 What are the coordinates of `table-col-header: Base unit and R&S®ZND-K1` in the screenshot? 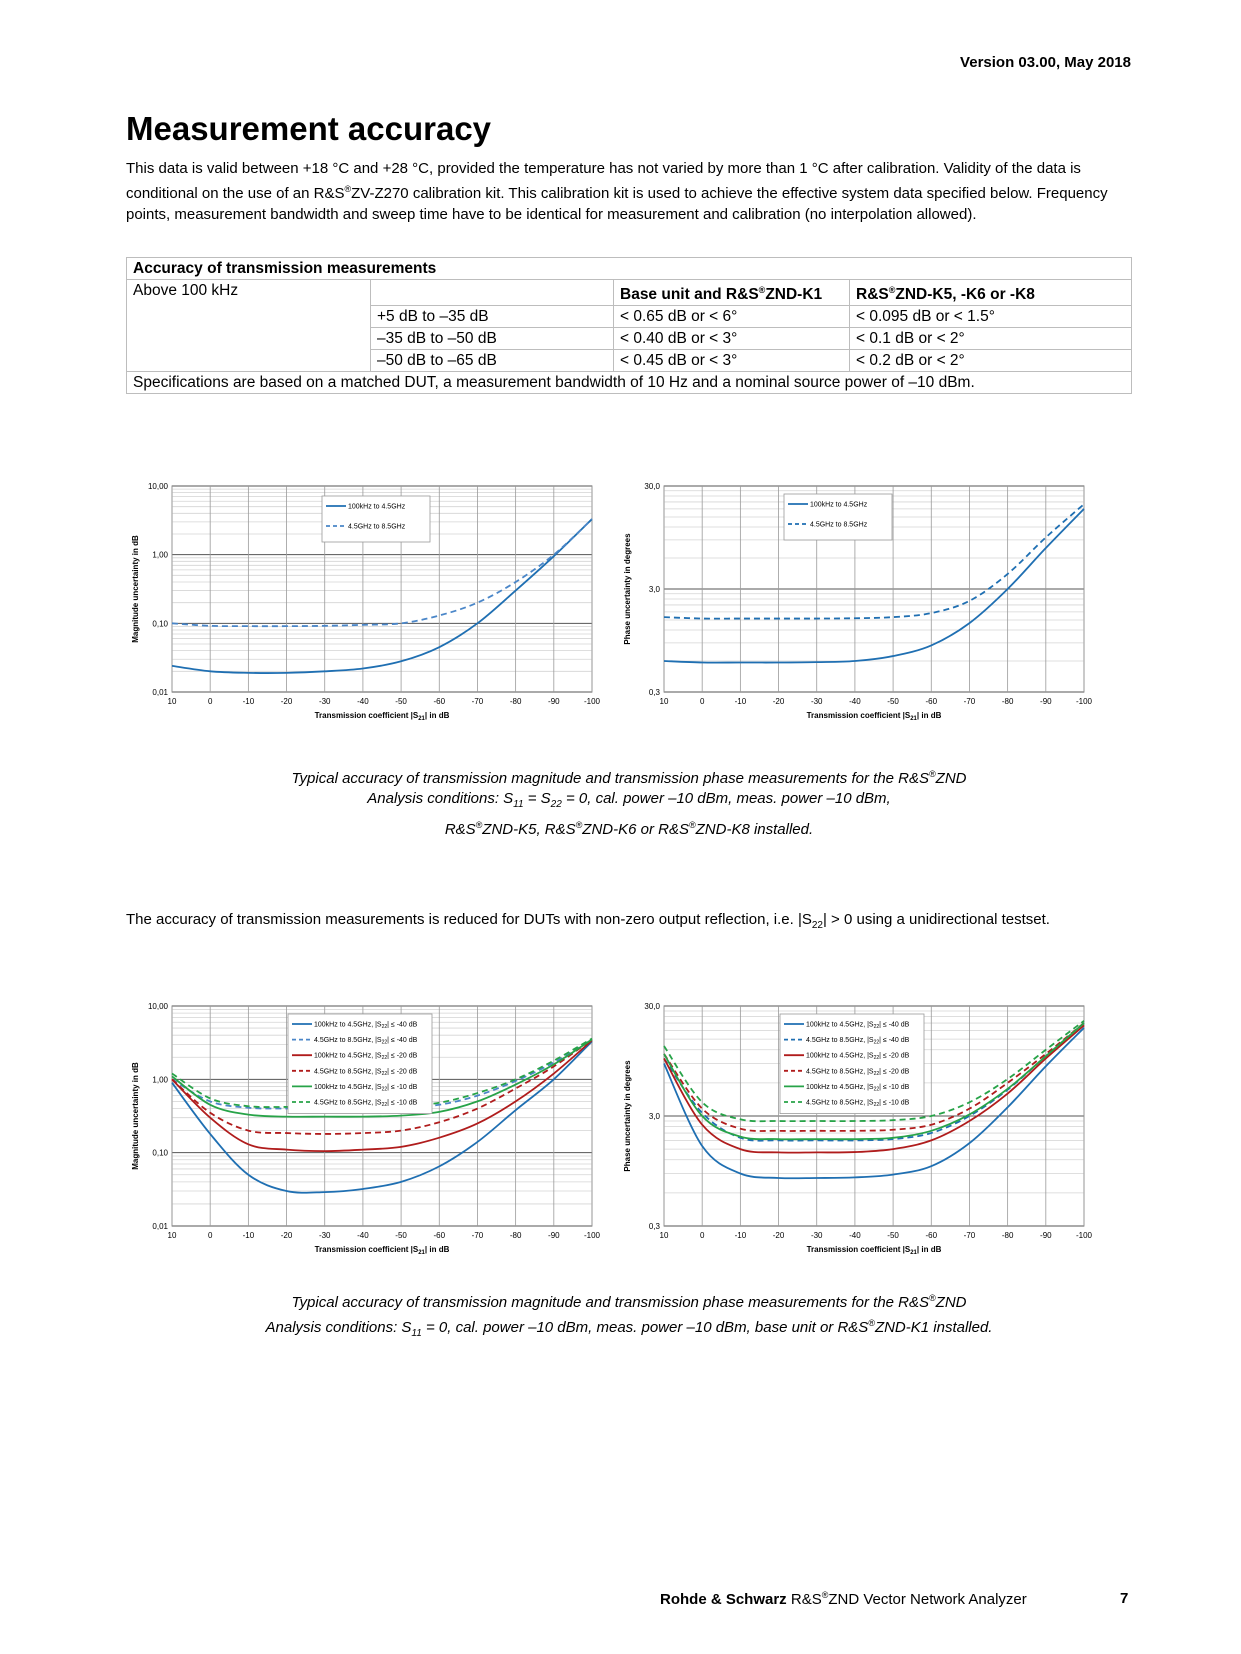 It's located at (731, 292).